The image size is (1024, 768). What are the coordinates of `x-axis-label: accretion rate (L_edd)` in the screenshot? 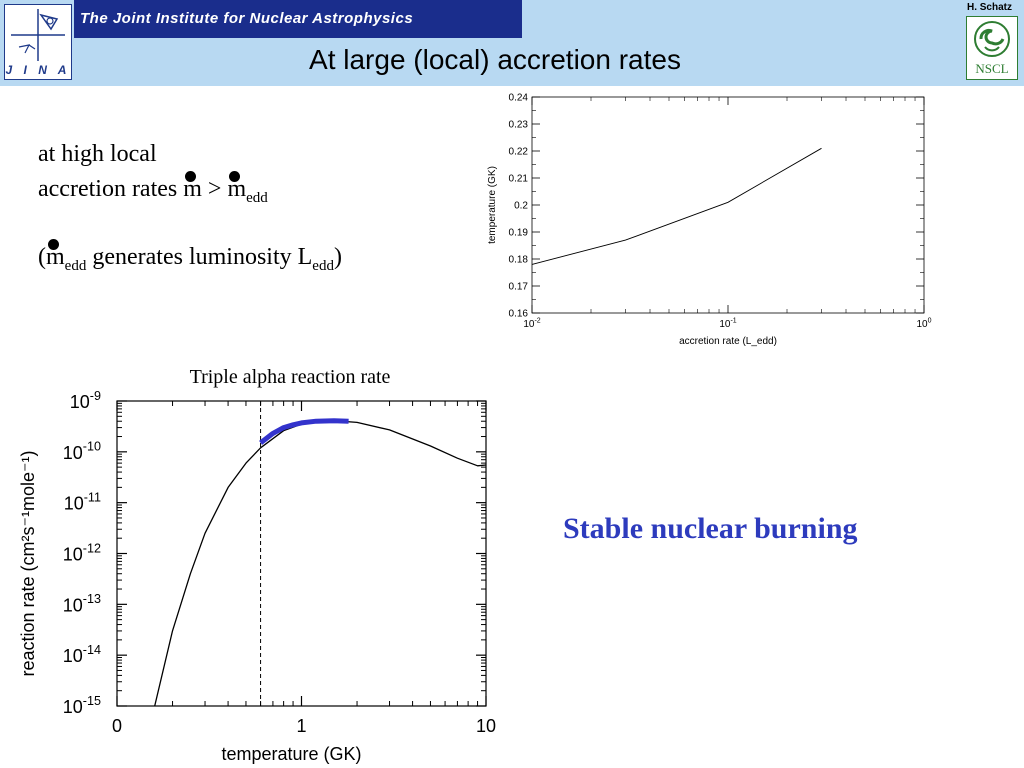 It's located at (728, 341).